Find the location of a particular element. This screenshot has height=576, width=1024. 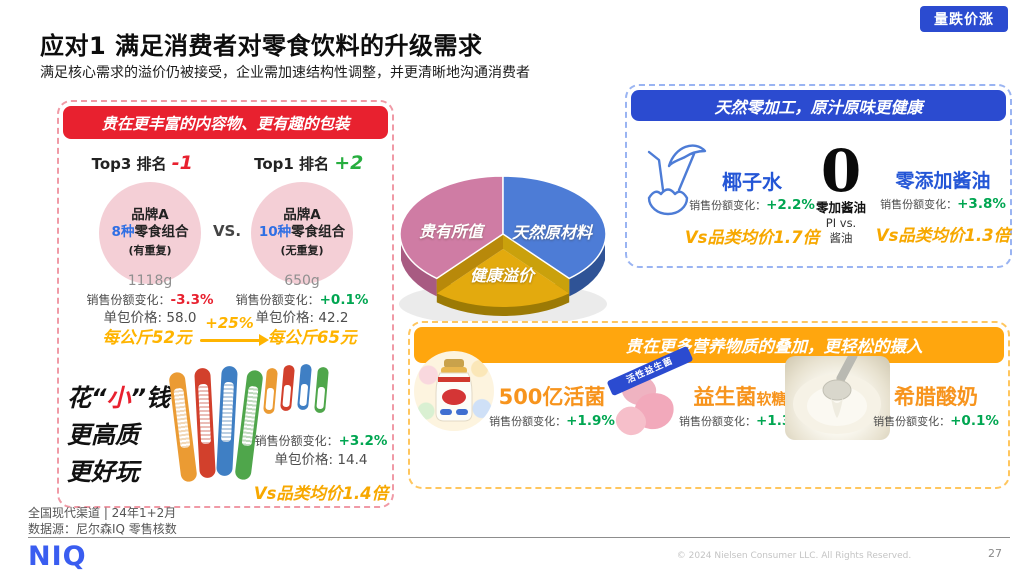

price-per-kg-row: 每公斤52元 +25% 每公斤65元 is located at coordinates (229, 332).